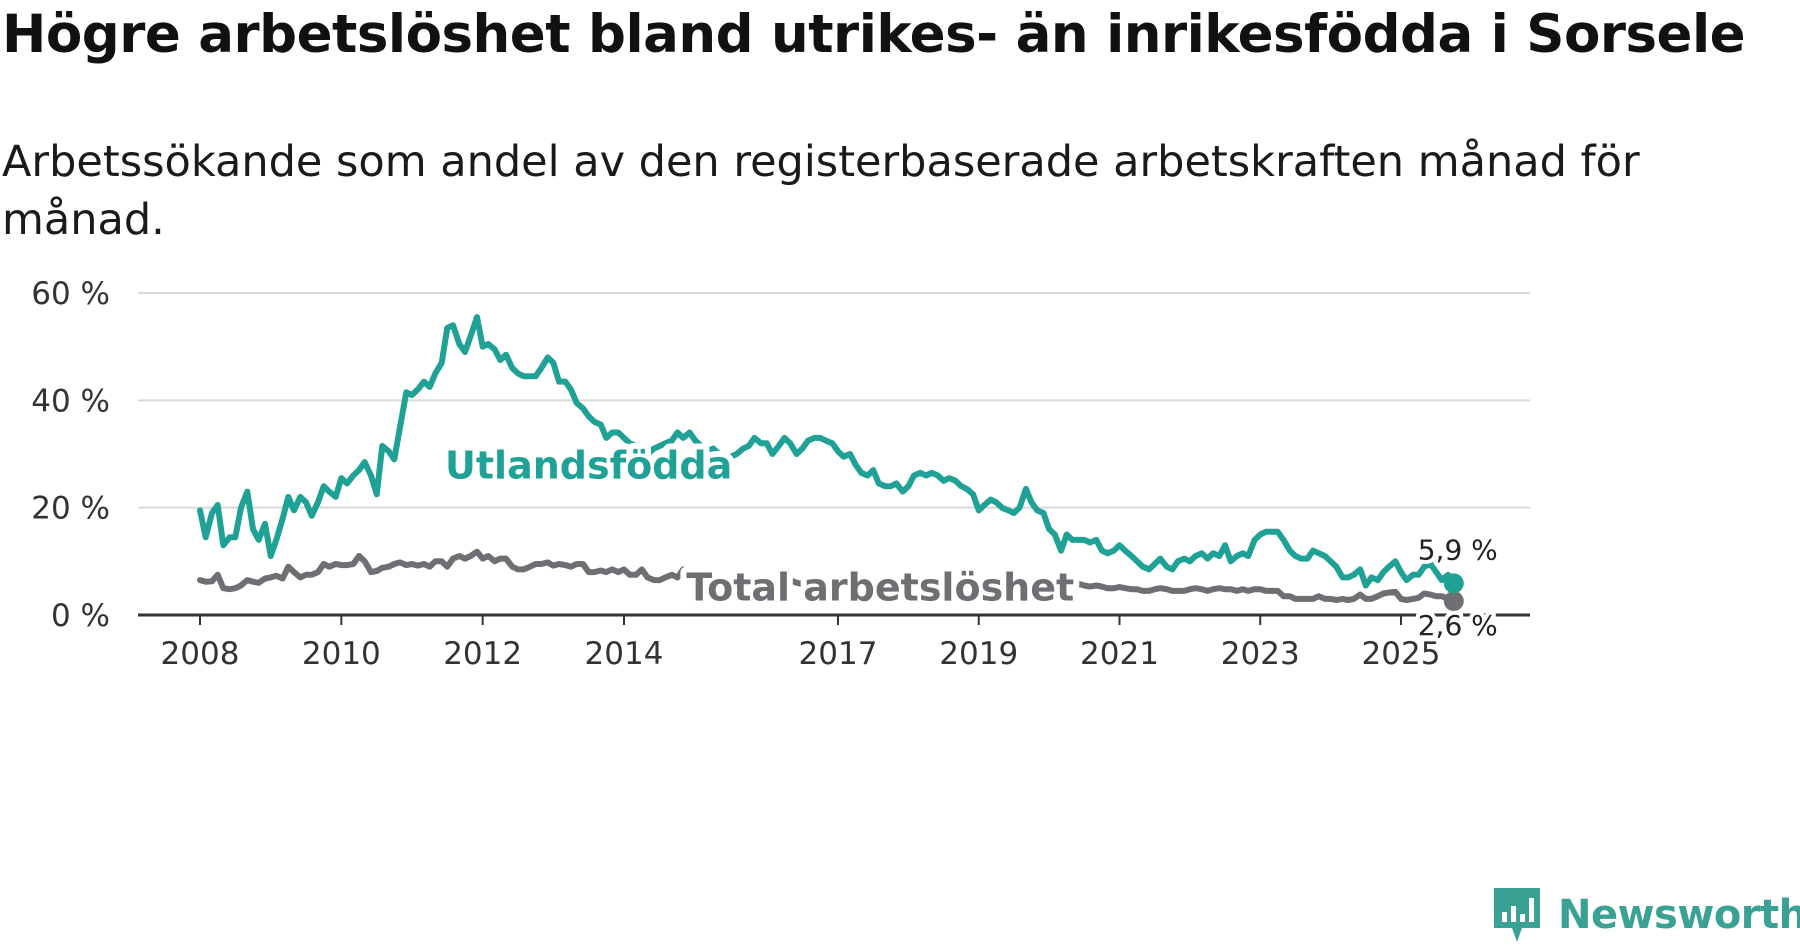 The image size is (1800, 948). What do you see at coordinates (838, 654) in the screenshot?
I see `x-tick-label: 2017` at bounding box center [838, 654].